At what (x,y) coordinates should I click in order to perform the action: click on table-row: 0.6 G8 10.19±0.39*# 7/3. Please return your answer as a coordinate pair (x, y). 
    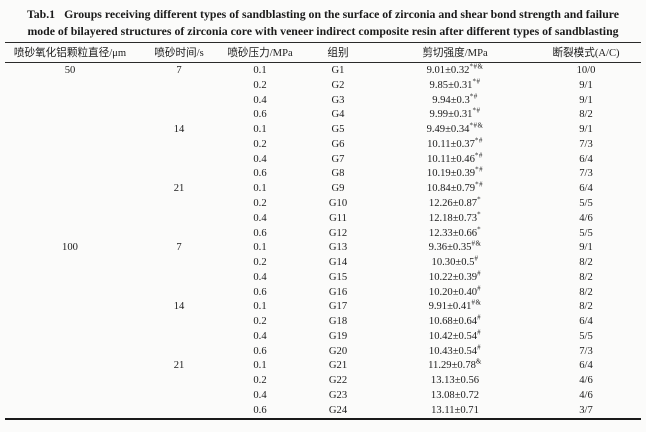
    Looking at the image, I should click on (323, 173).